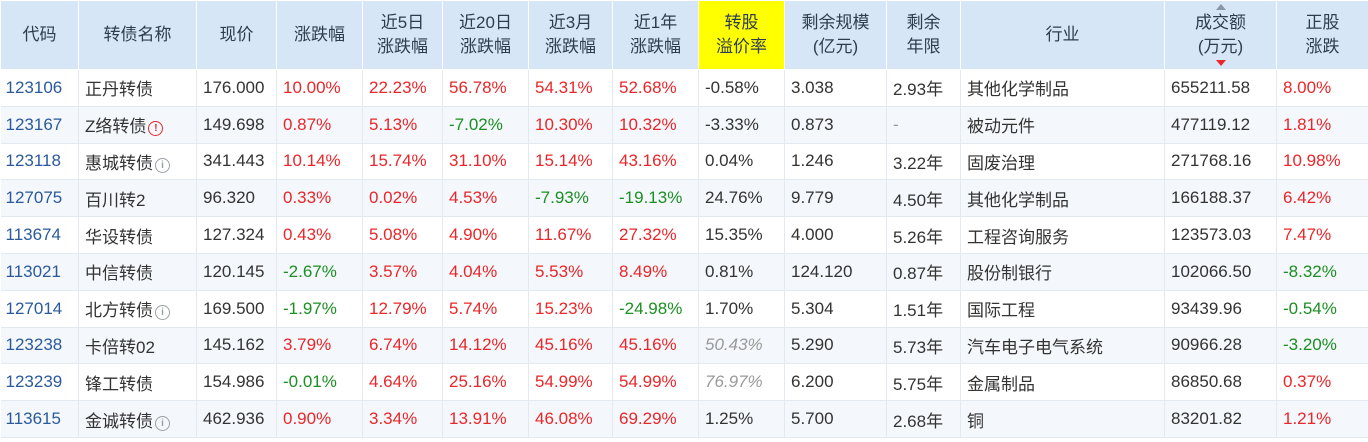  I want to click on cell-name: 锋工转债, so click(137, 382).